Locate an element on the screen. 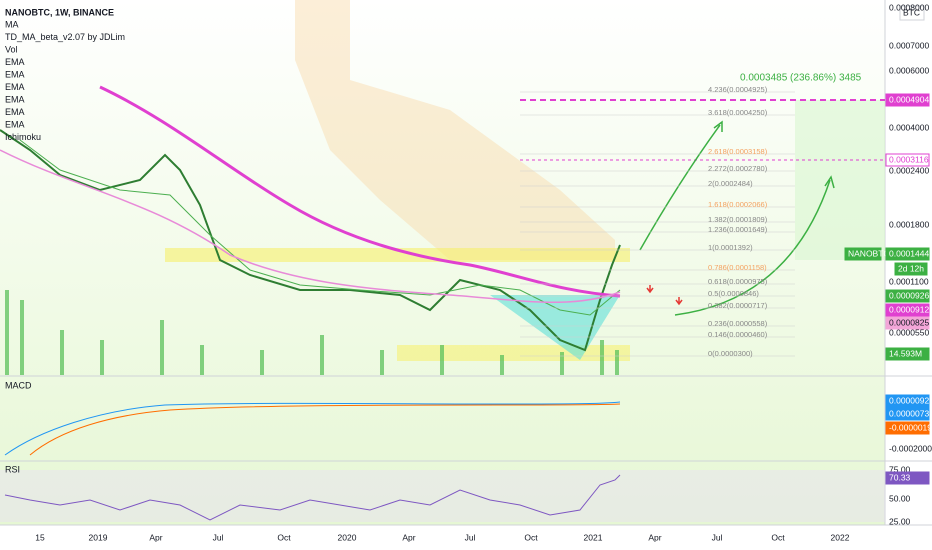 The height and width of the screenshot is (550, 932). price-tag-label: 0.0000912 is located at coordinates (909, 309).